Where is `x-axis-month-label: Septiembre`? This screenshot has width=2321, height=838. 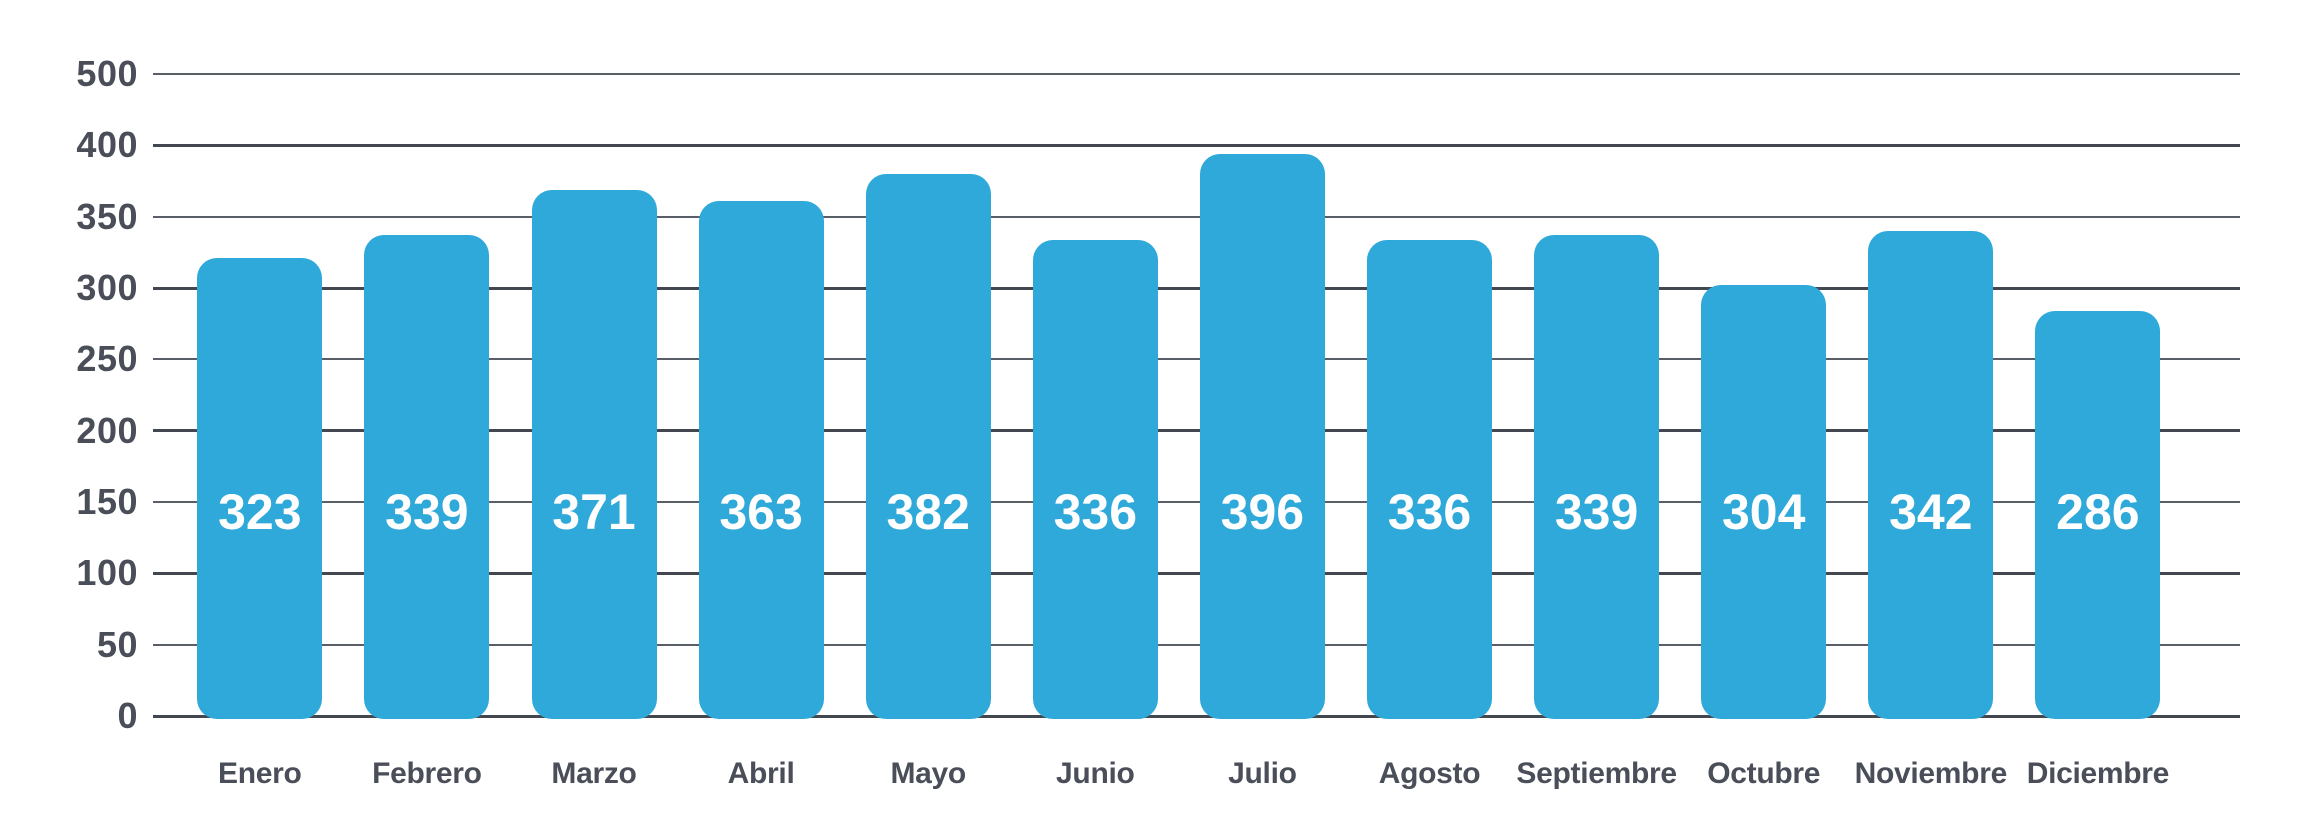 x-axis-month-label: Septiembre is located at coordinates (1596, 773).